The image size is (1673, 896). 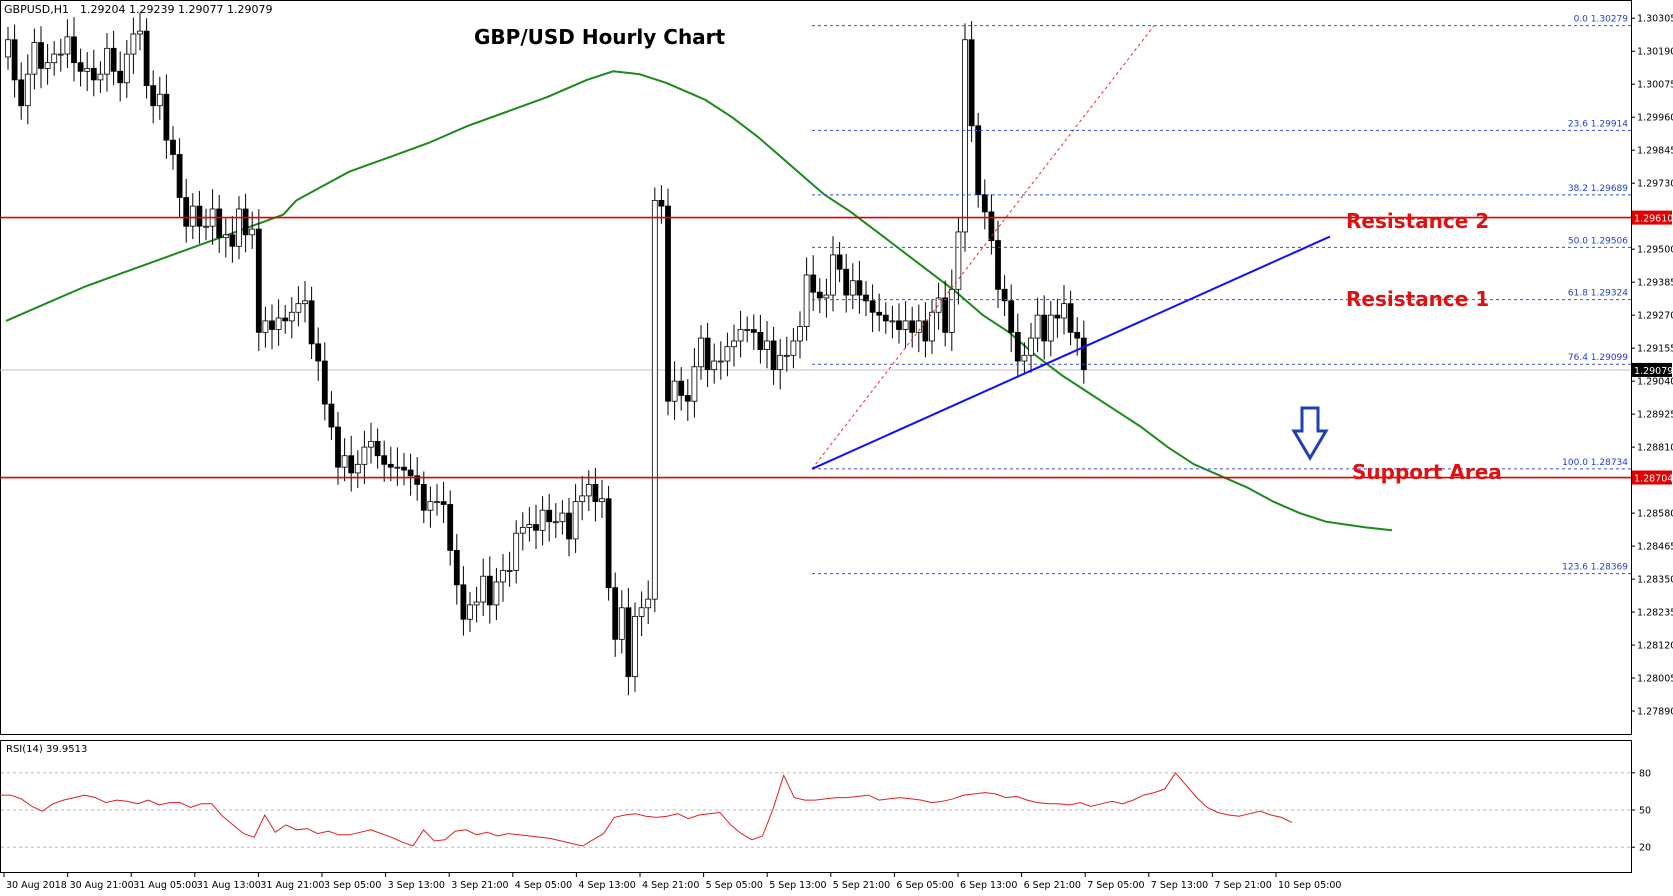 What do you see at coordinates (1655, 19) in the screenshot?
I see `price-tick-label: 1.30305` at bounding box center [1655, 19].